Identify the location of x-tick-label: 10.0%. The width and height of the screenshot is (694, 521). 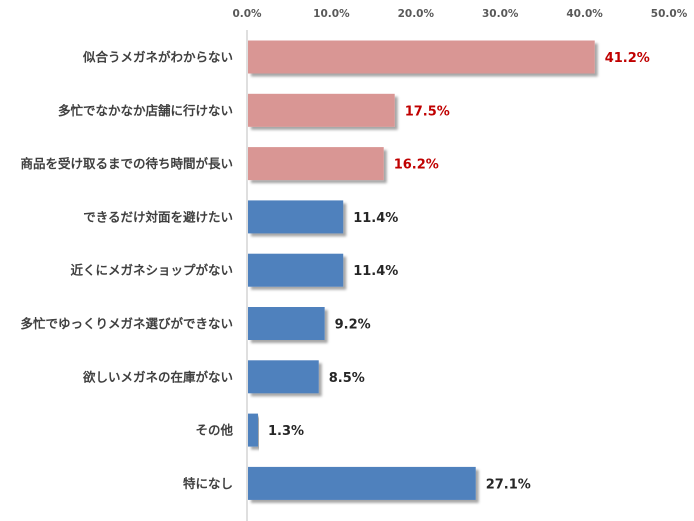
(331, 14).